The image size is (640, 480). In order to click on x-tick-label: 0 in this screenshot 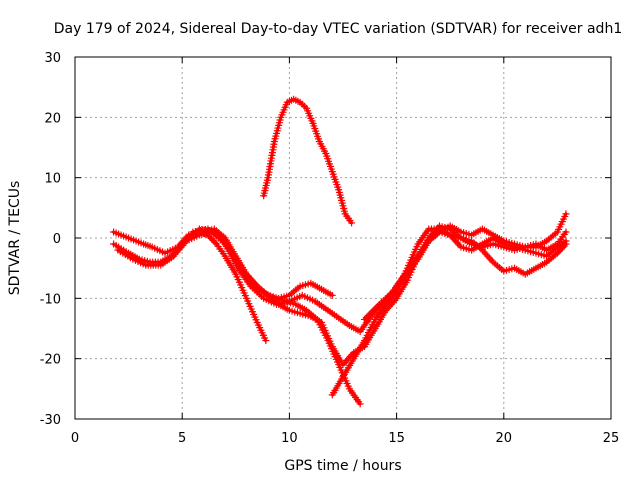, I will do `click(75, 438)`.